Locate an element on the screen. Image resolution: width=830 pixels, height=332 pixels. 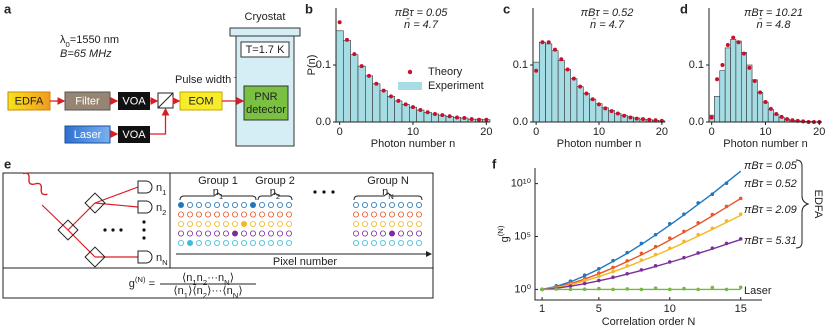
beam-splitter is located at coordinates (165, 100).